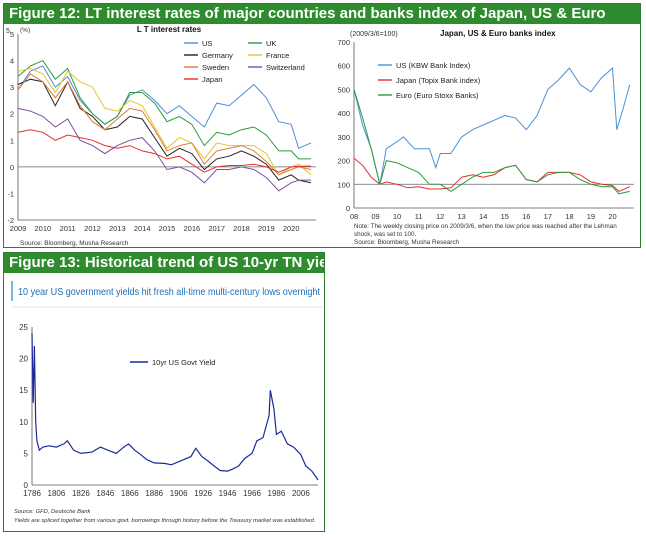  Describe the element at coordinates (498, 33) in the screenshot. I see `chart-title: Japan, US & Euro banks index` at that location.